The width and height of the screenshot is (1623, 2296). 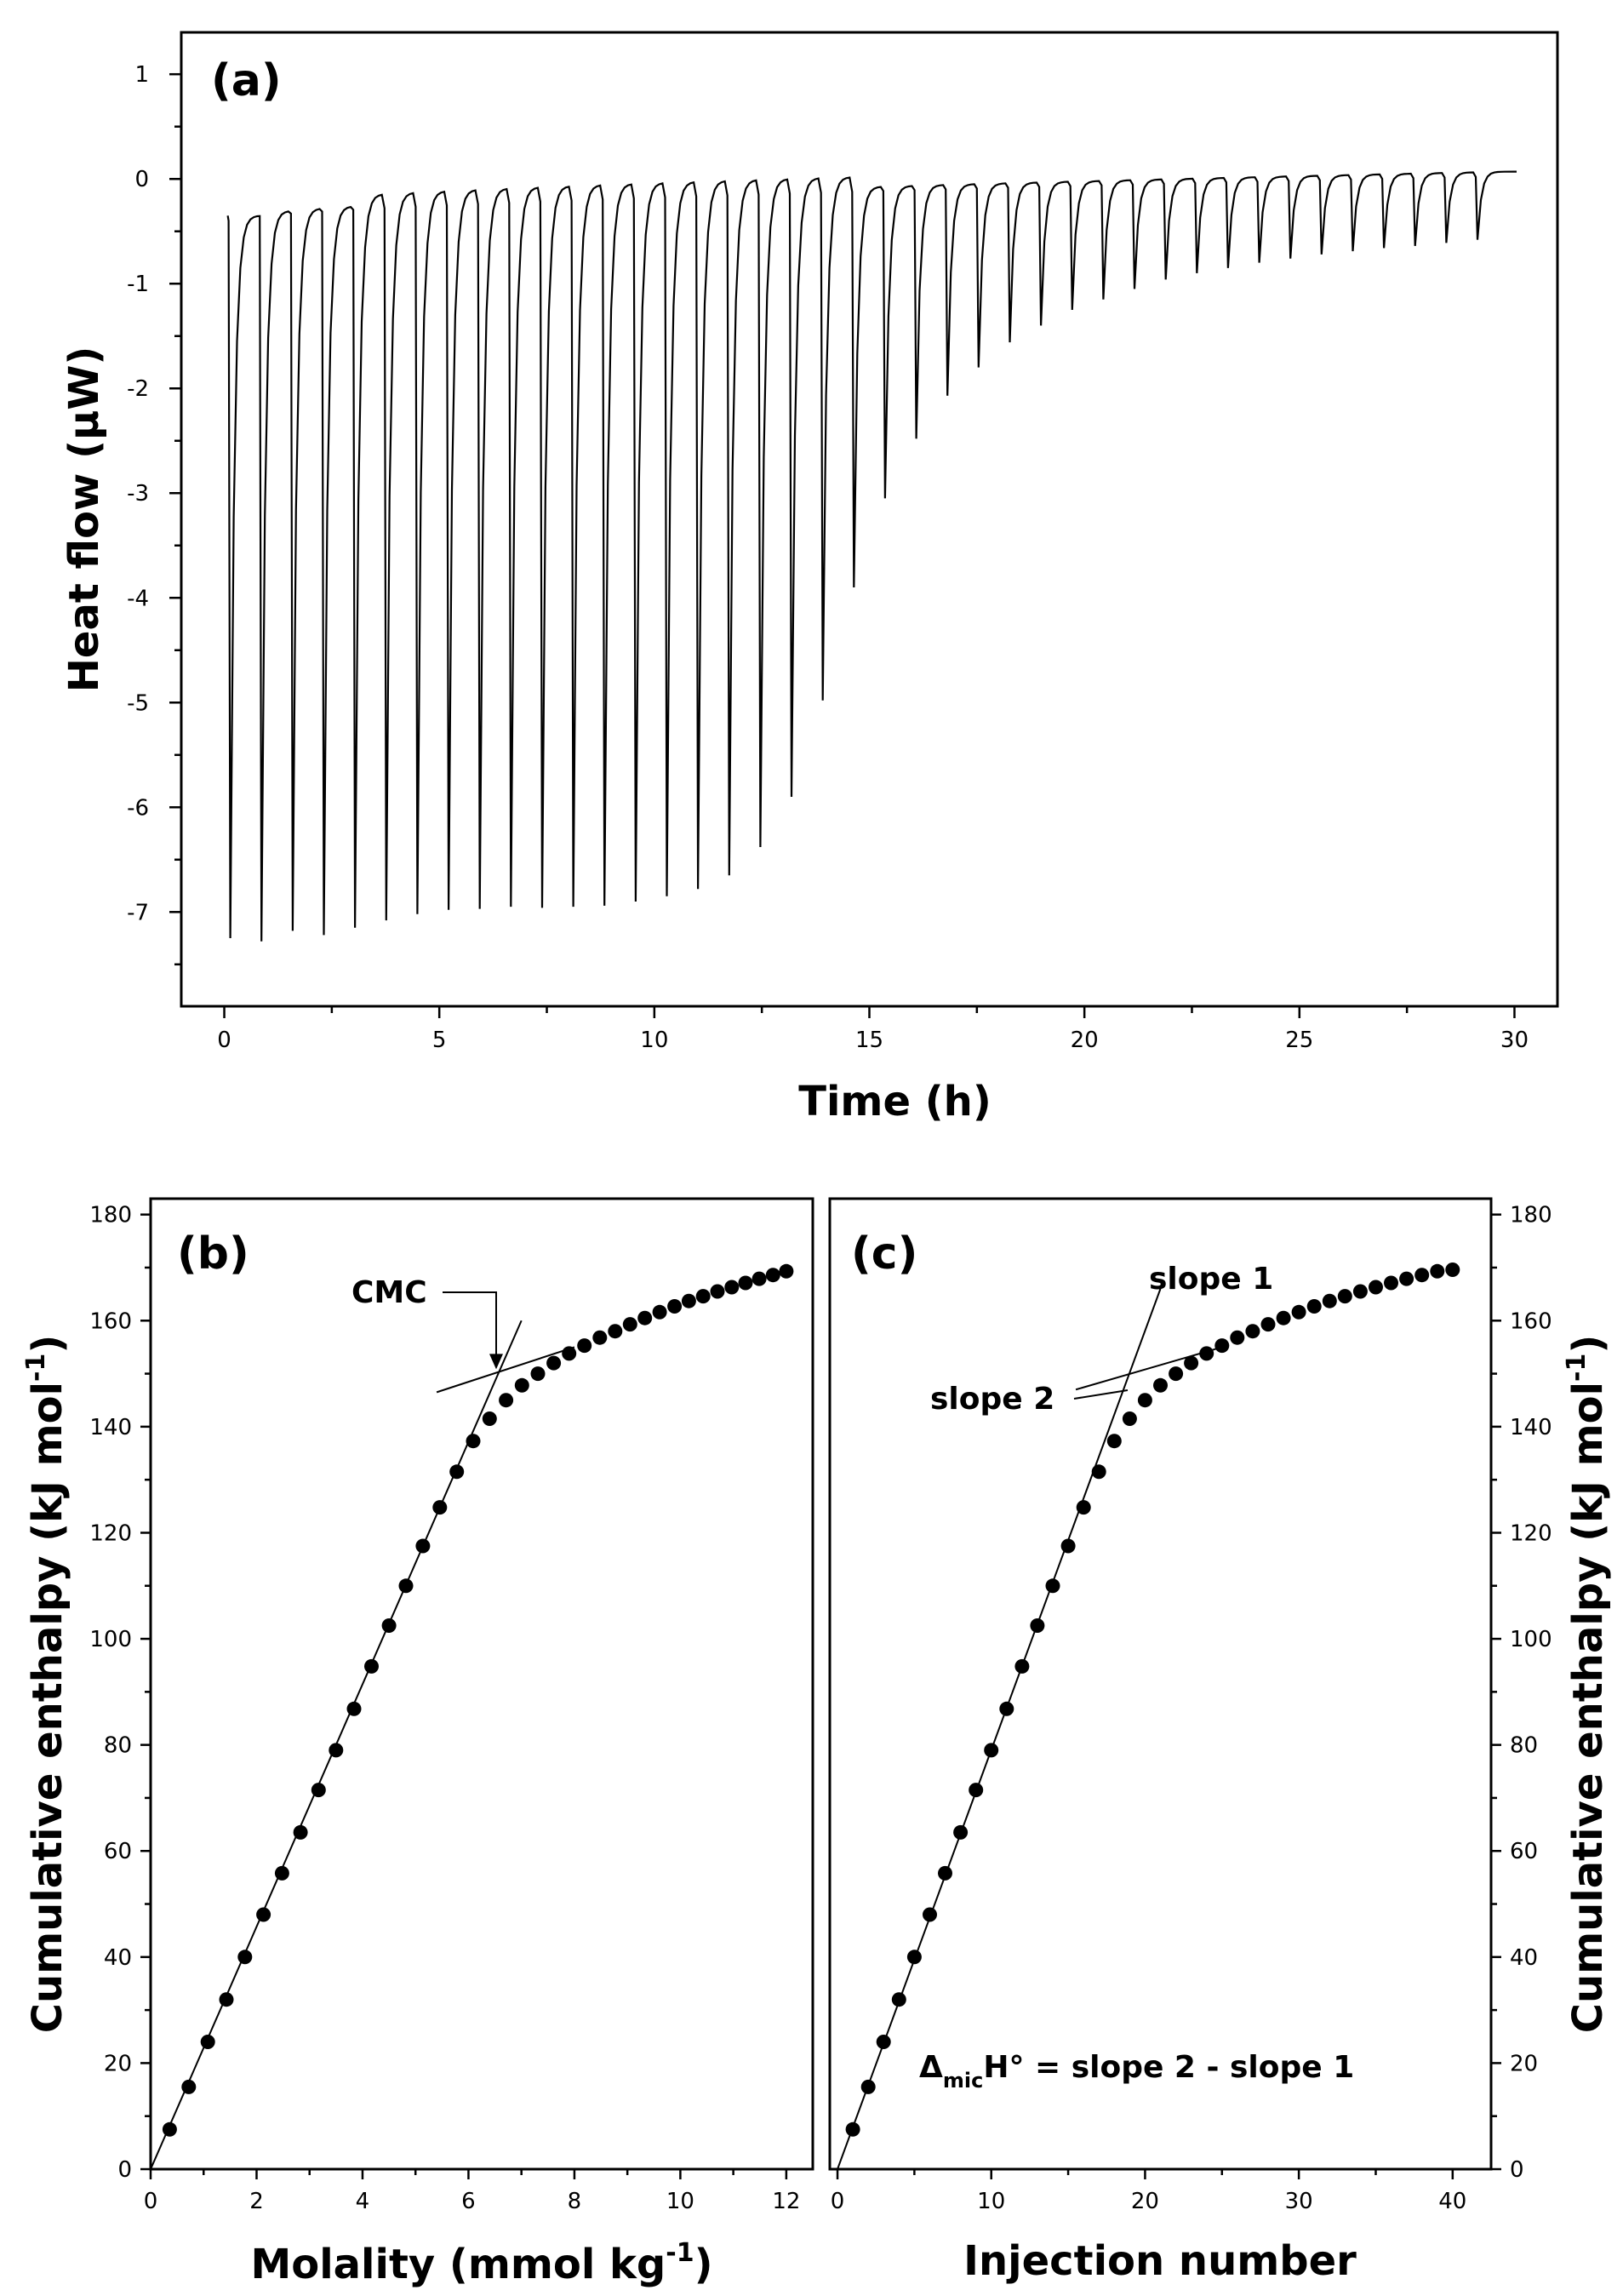 What do you see at coordinates (1577, 1368) in the screenshot?
I see `y-axis-title-c-sup: -1` at bounding box center [1577, 1368].